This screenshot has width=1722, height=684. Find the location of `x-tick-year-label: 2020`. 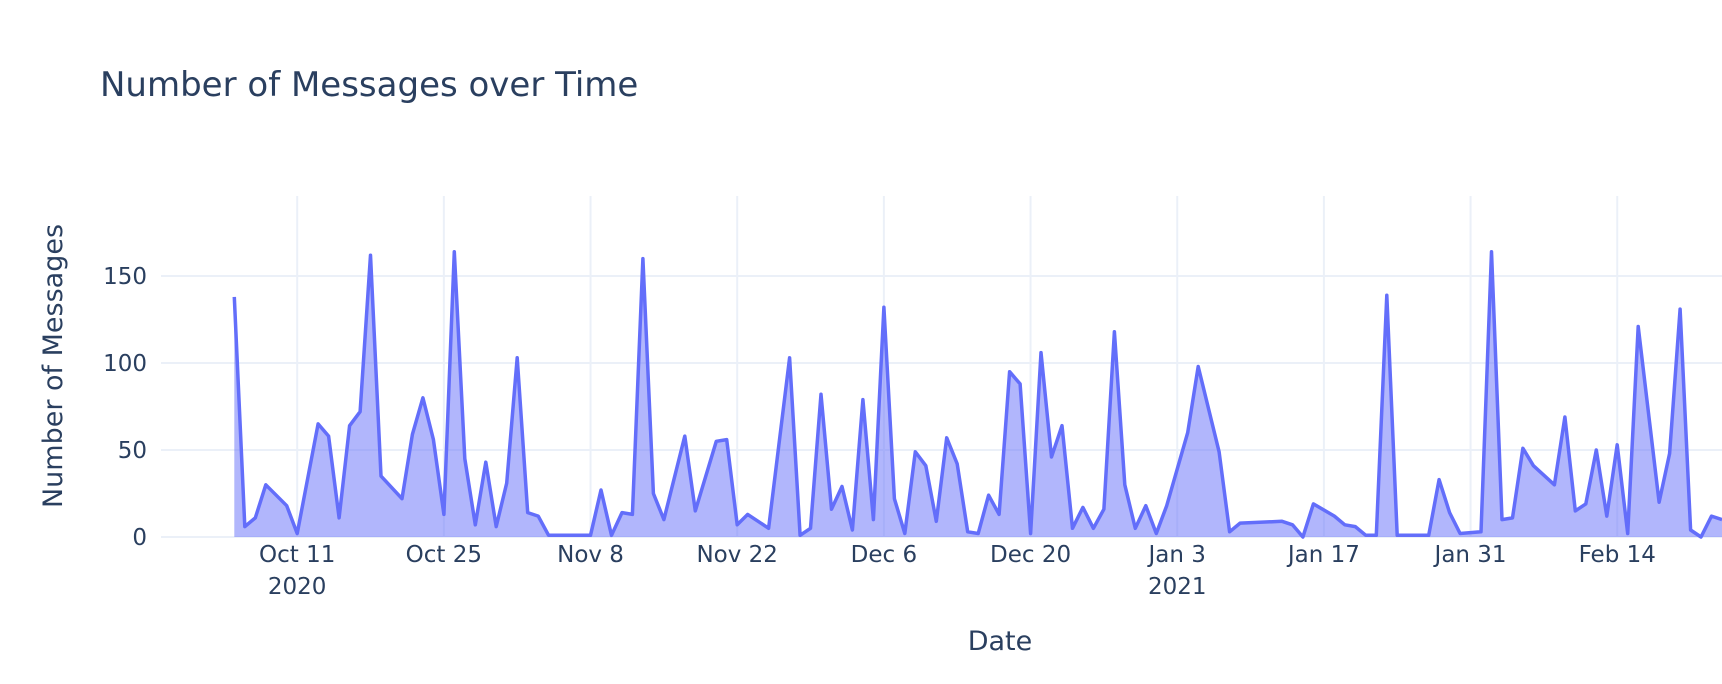

x-tick-year-label: 2020 is located at coordinates (297, 587).